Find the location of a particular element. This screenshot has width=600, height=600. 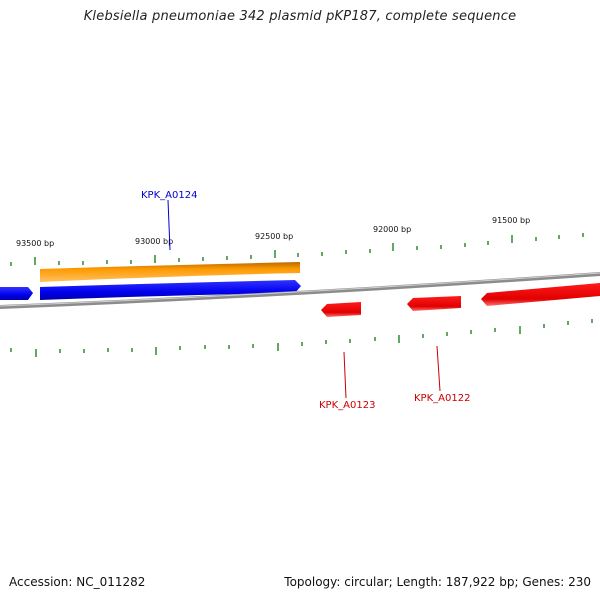

gene-arrow-kpk-a0124 is located at coordinates (170, 290).